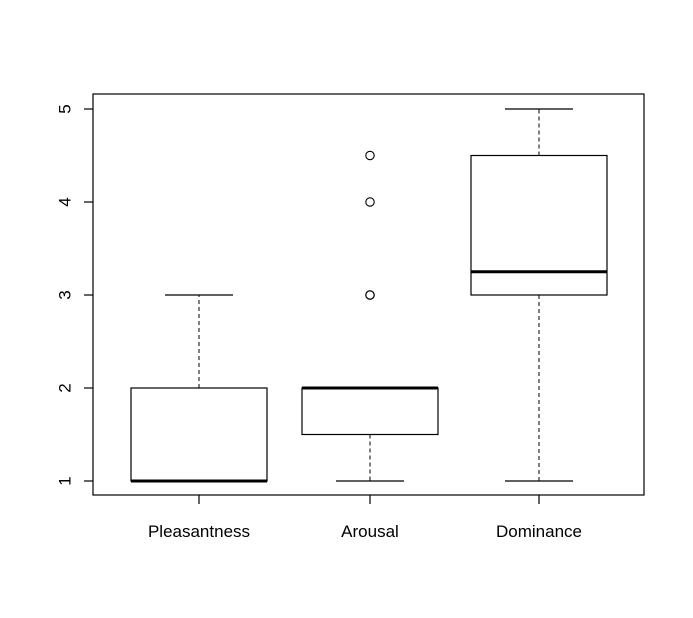 The width and height of the screenshot is (693, 618). I want to click on y-tick-label: 2, so click(65, 387).